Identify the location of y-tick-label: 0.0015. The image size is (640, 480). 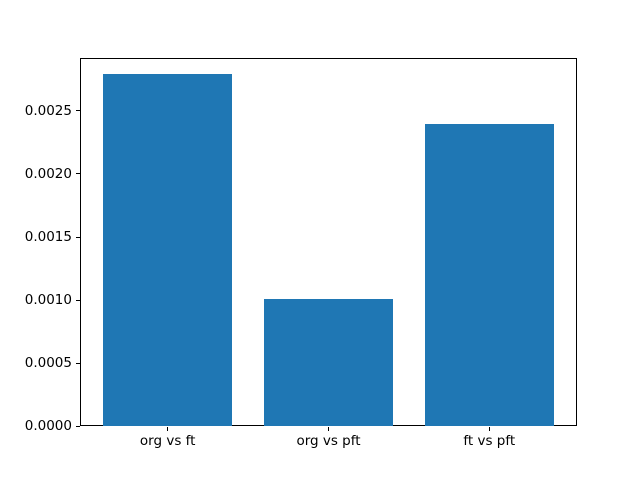
(48, 237).